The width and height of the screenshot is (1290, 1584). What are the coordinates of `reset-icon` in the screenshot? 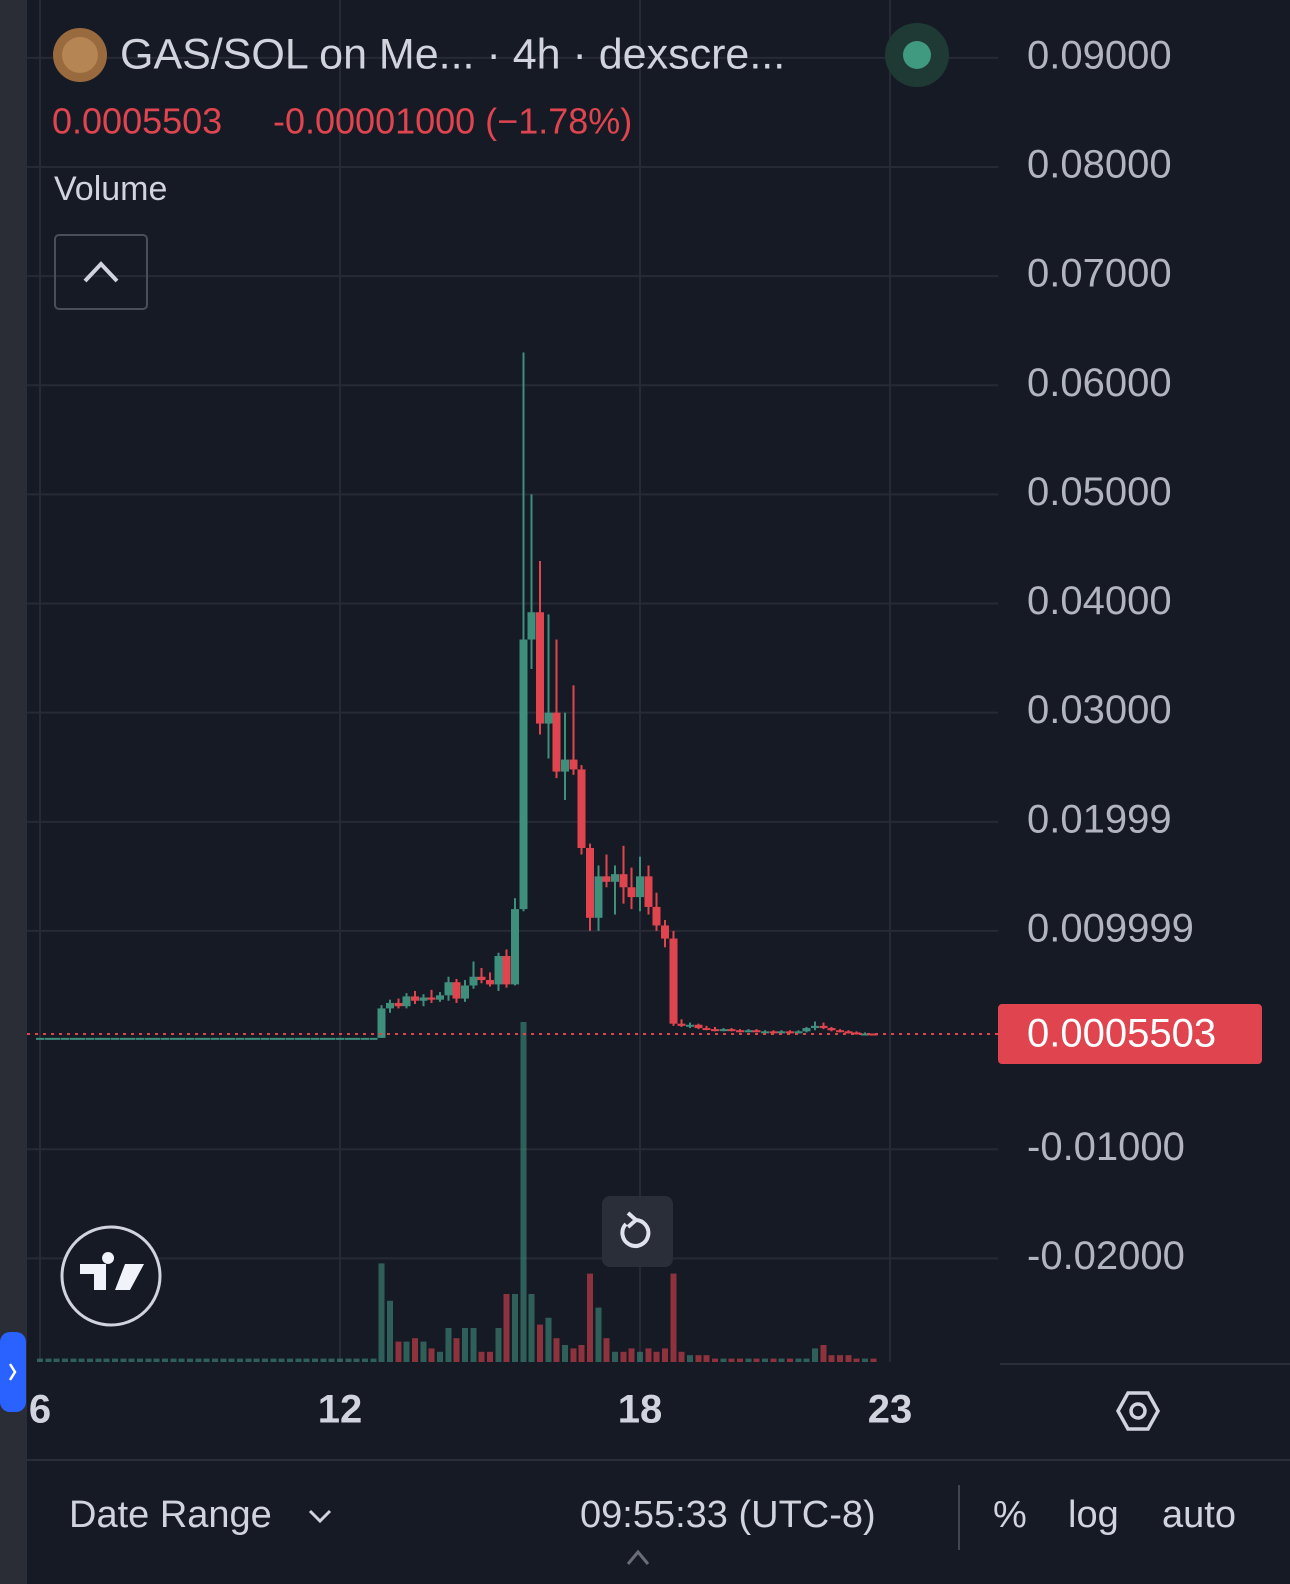 It's located at (635, 1232).